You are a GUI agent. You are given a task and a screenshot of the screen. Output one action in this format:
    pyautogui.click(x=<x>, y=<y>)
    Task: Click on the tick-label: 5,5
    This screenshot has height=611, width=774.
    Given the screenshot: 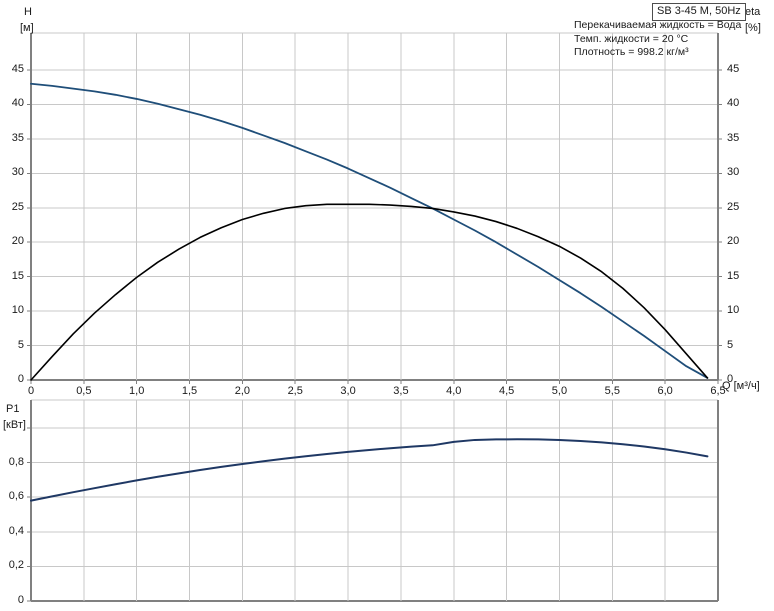 What is the action you would take?
    pyautogui.click(x=612, y=391)
    